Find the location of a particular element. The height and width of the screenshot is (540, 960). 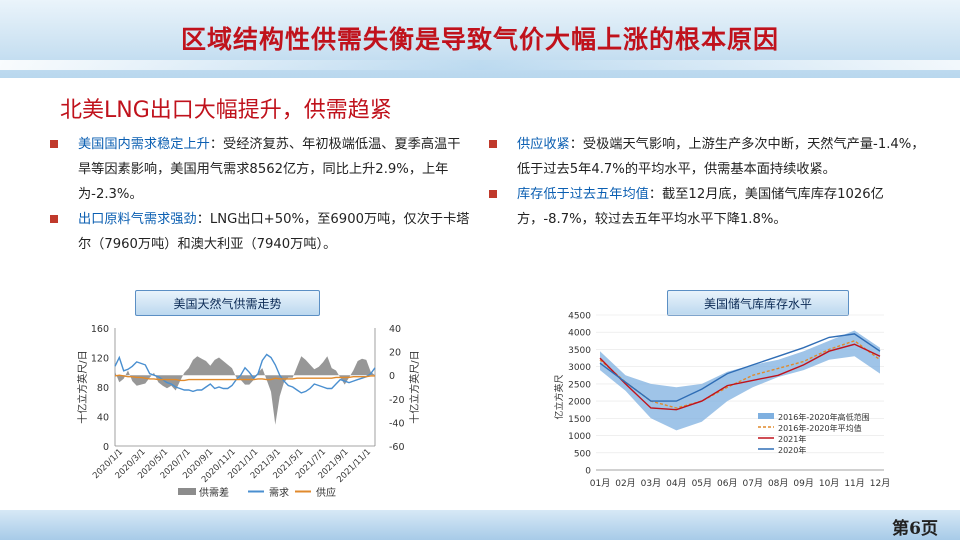

y-tick-left: 120 is located at coordinates (100, 359).